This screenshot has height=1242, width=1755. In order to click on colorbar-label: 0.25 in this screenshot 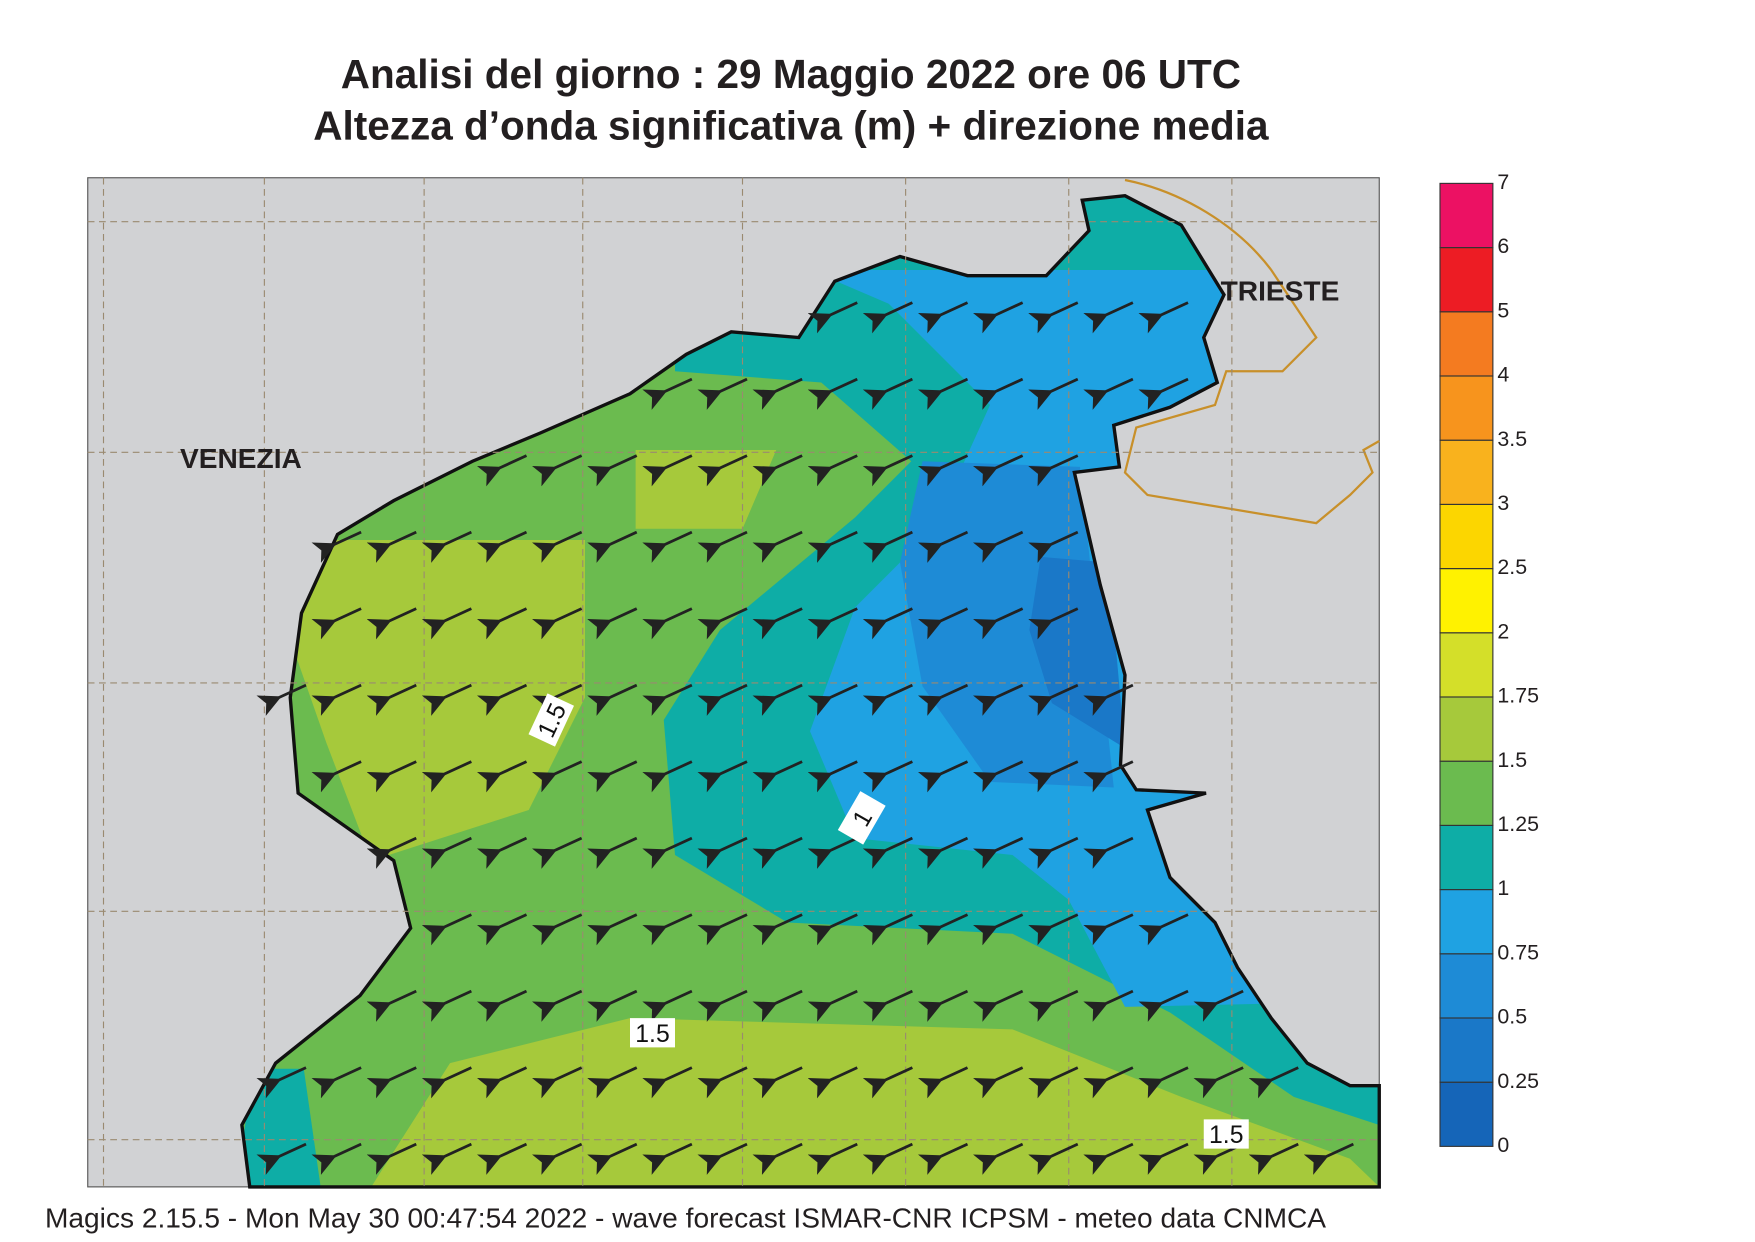, I will do `click(1518, 1081)`.